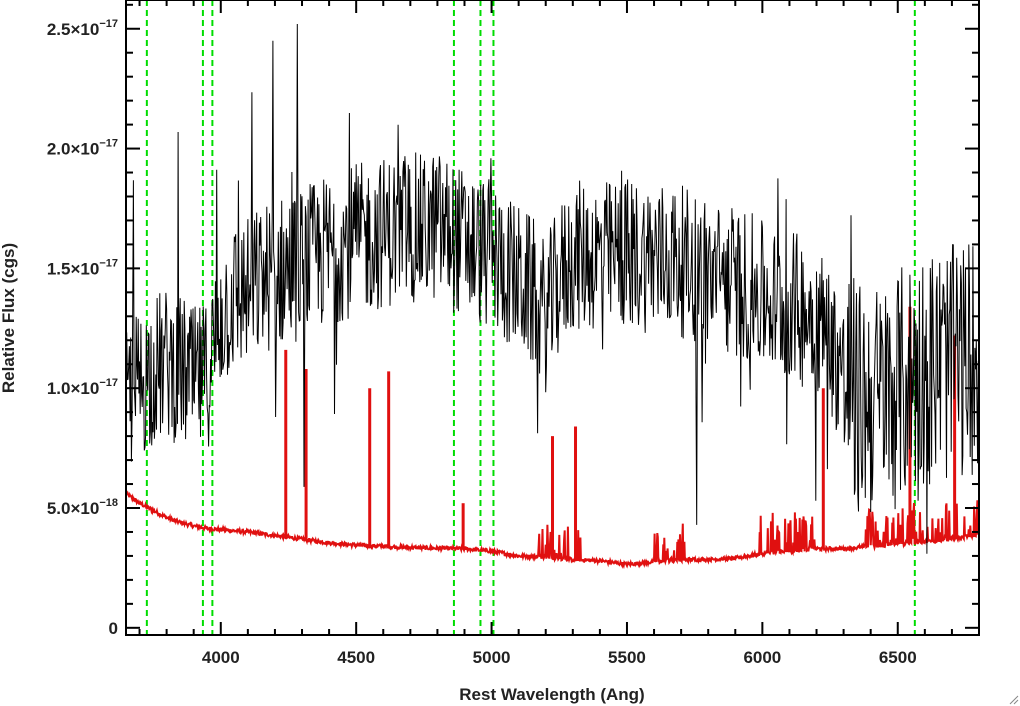  What do you see at coordinates (551, 694) in the screenshot?
I see `x-axis-title: Rest Wavelength (Ang)` at bounding box center [551, 694].